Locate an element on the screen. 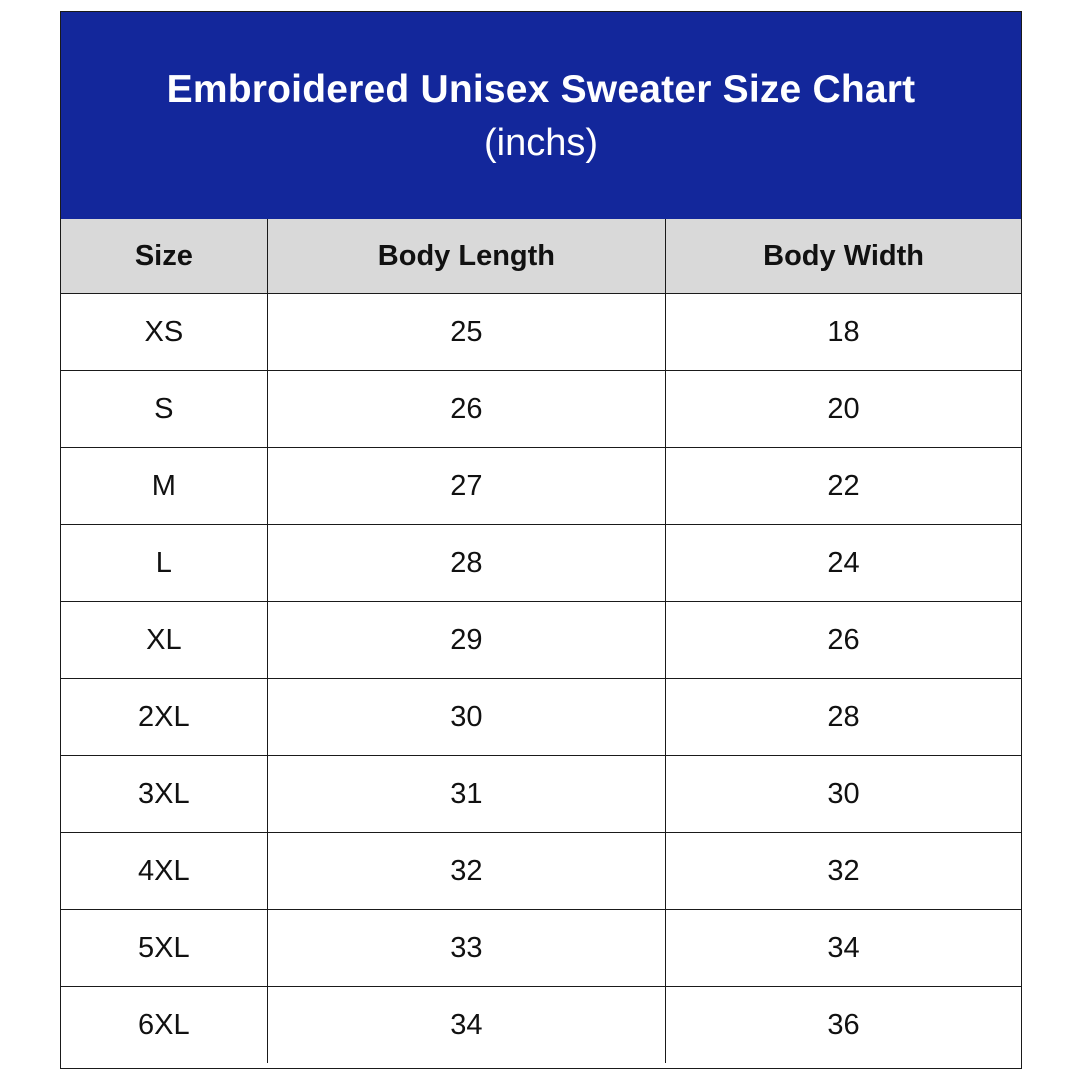 This screenshot has width=1080, height=1080. body-width-cell: 30 is located at coordinates (843, 794).